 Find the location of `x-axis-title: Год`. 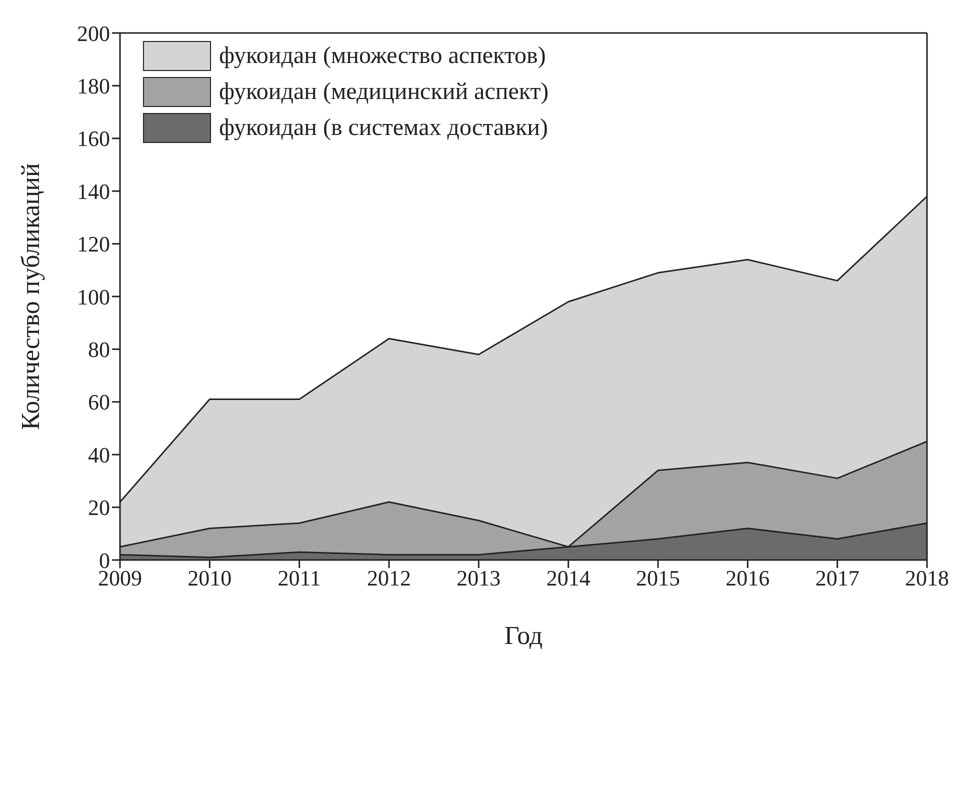

x-axis-title: Год is located at coordinates (523, 635).